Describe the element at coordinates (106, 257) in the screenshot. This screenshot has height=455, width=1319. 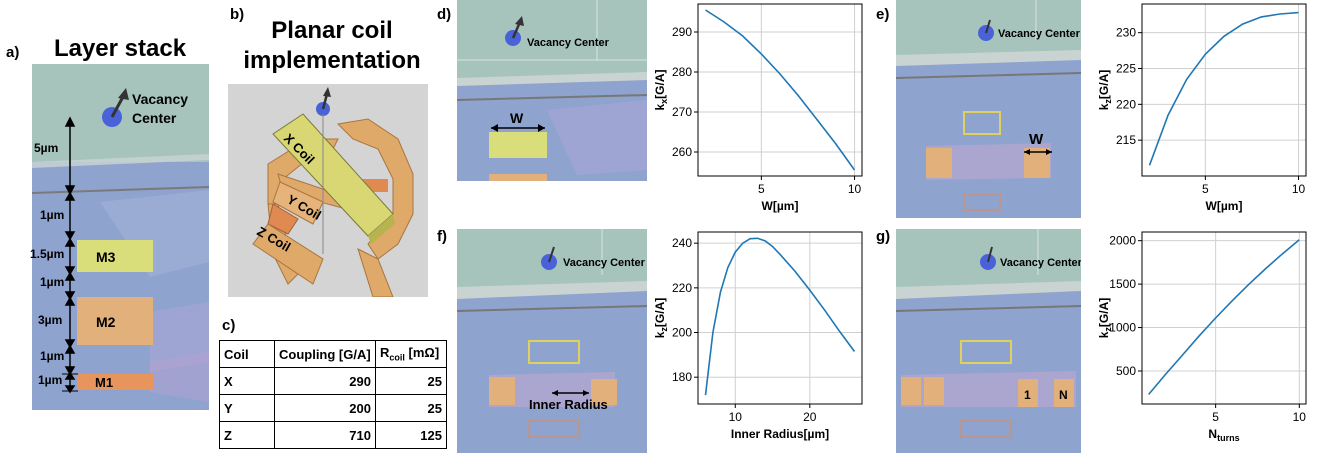
I see `layer-m3-label: M3` at that location.